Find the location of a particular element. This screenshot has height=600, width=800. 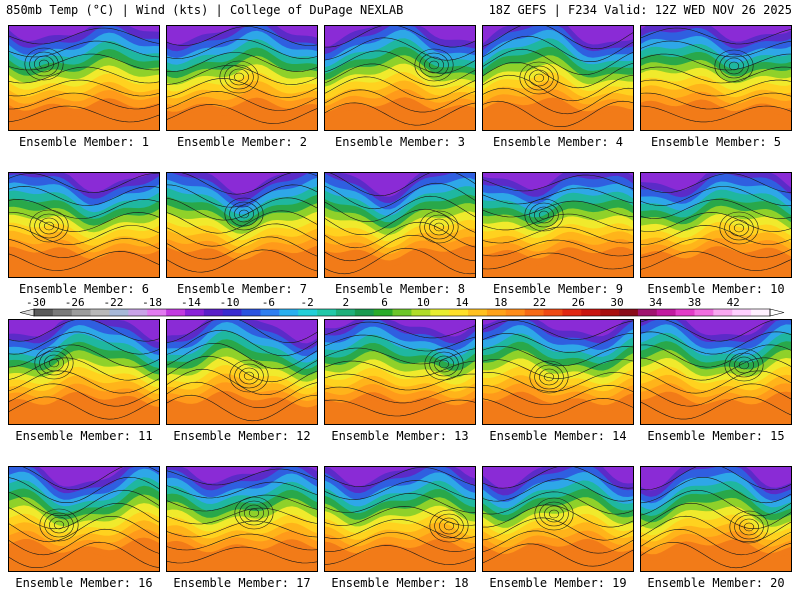

colorbar-tick-label: -10 is located at coordinates (230, 302).